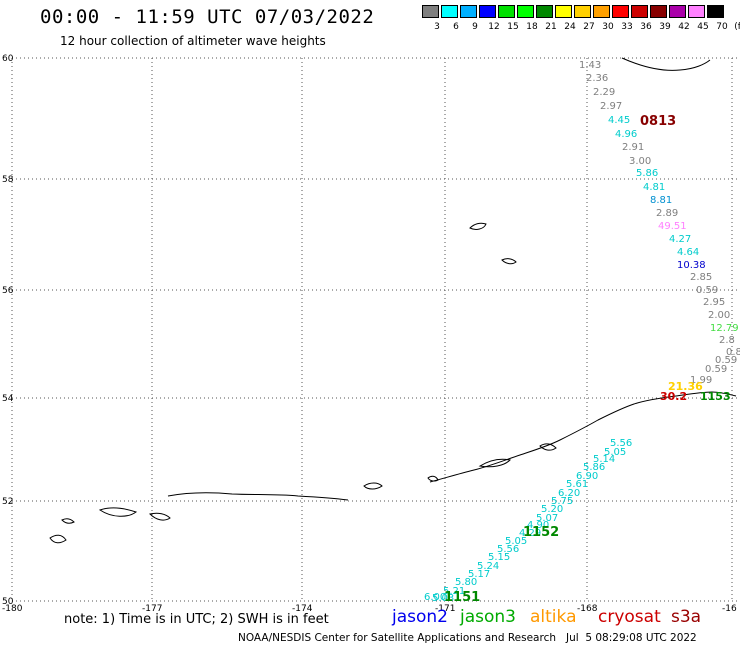 The height and width of the screenshot is (650, 740). I want to click on satellite-name: jason2, so click(420, 617).